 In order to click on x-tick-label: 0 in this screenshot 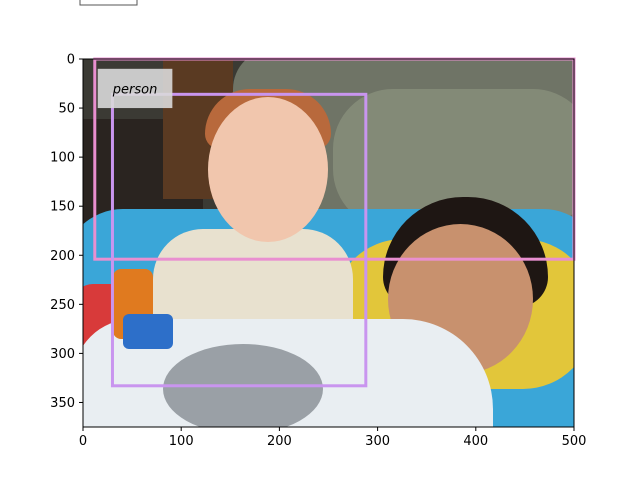, I will do `click(83, 441)`.